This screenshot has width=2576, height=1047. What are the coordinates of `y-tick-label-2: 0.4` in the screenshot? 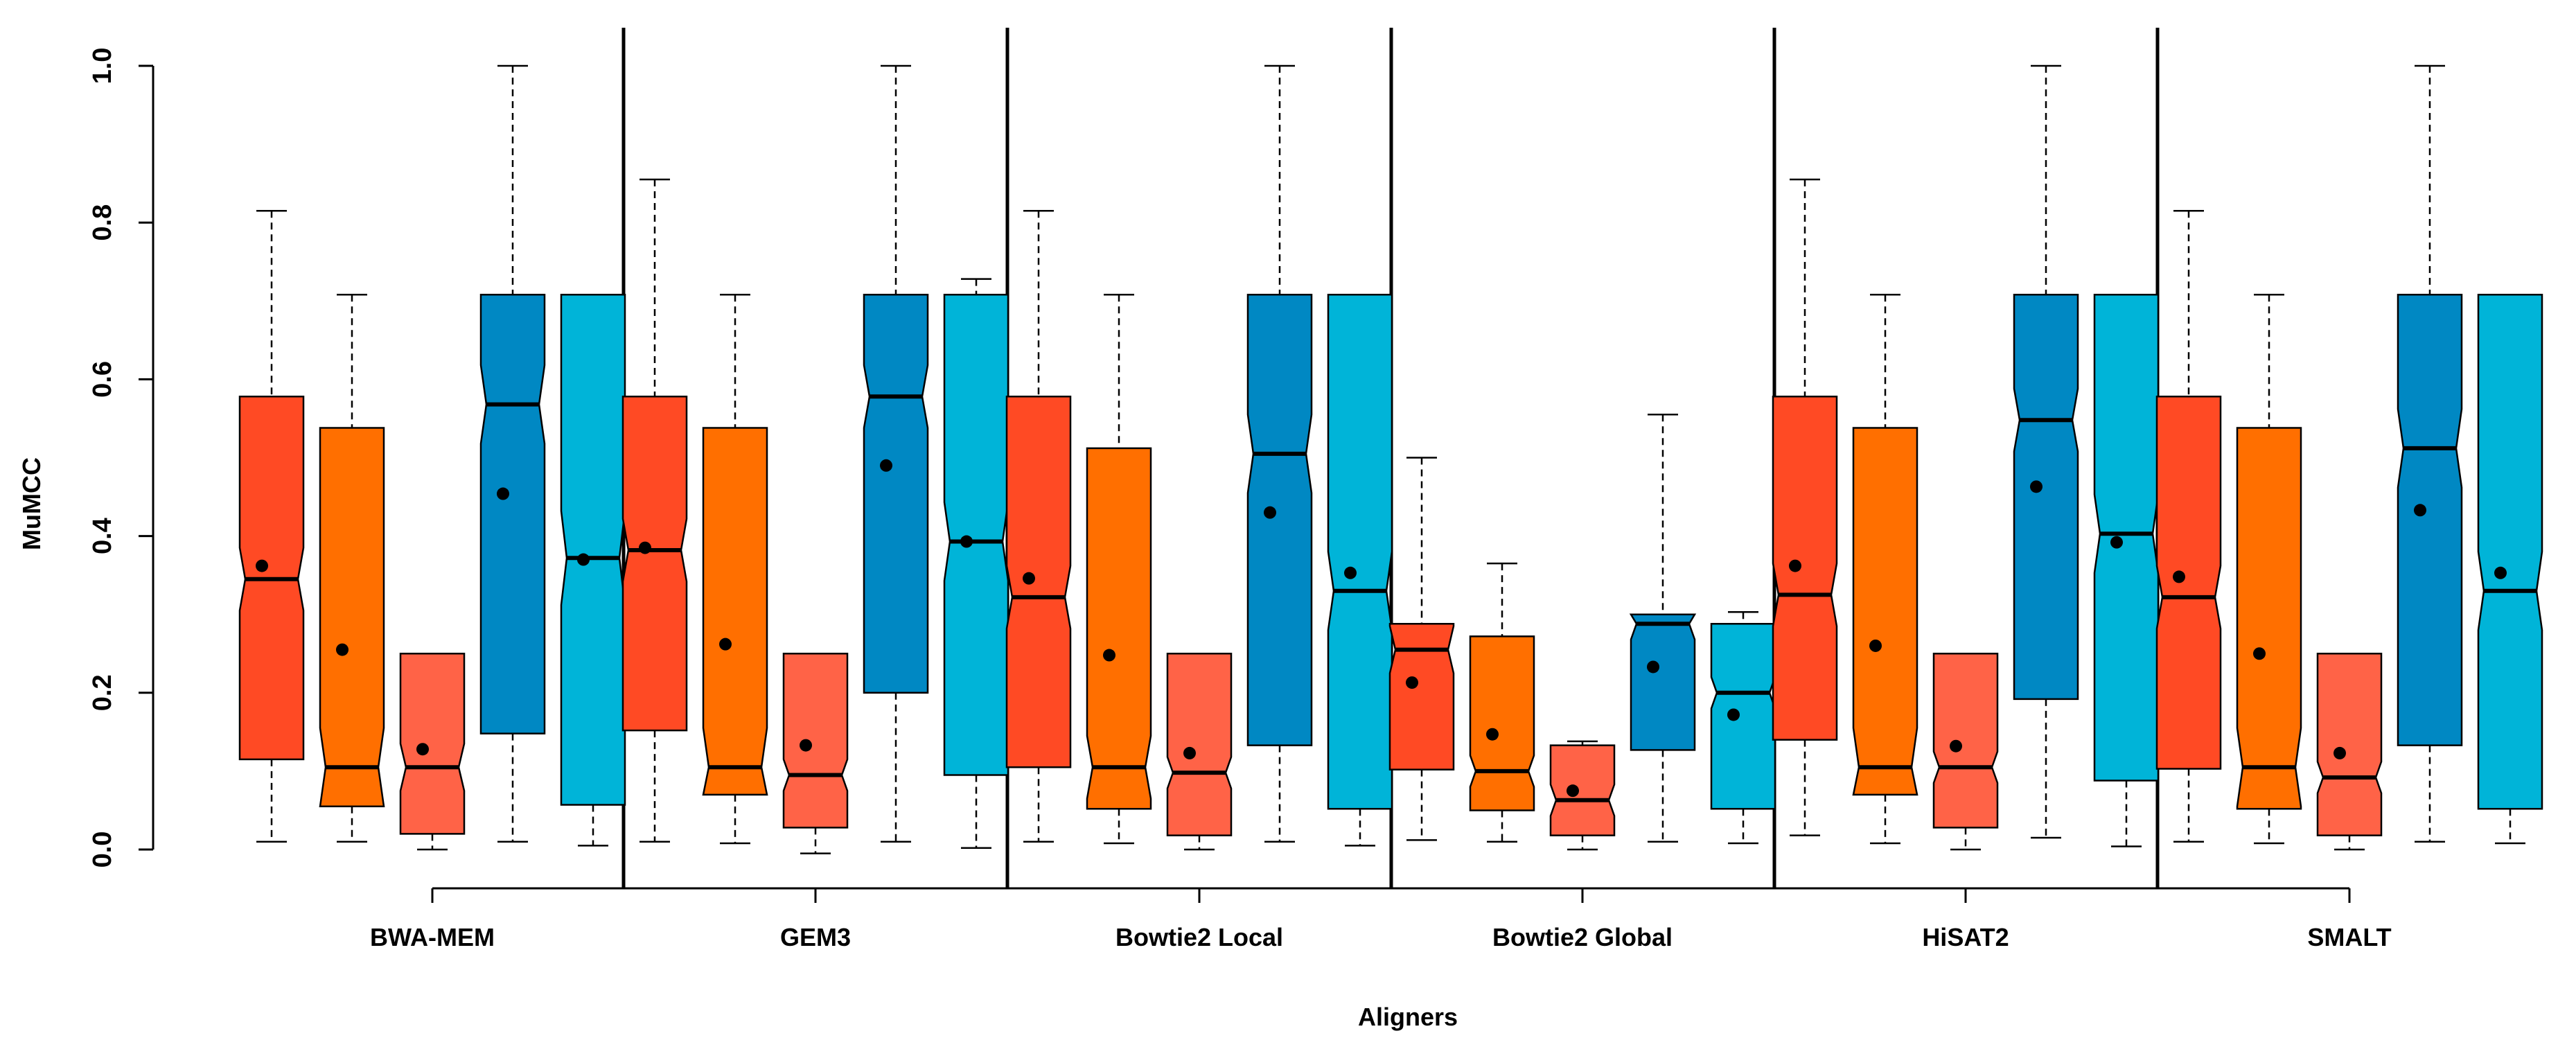 It's located at (103, 536).